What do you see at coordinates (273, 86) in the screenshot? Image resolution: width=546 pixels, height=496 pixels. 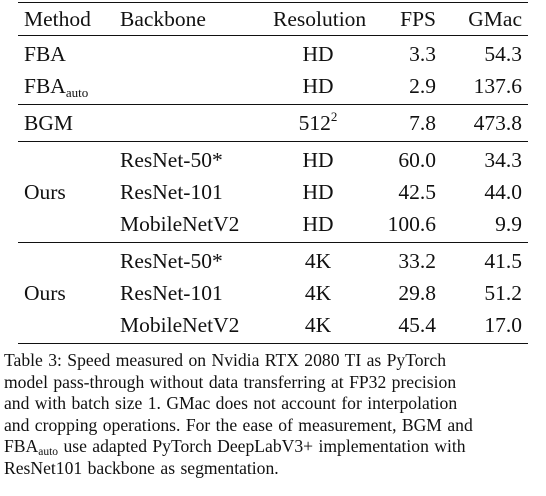 I see `table-row: FBAauto HD 2.9 137.6` at bounding box center [273, 86].